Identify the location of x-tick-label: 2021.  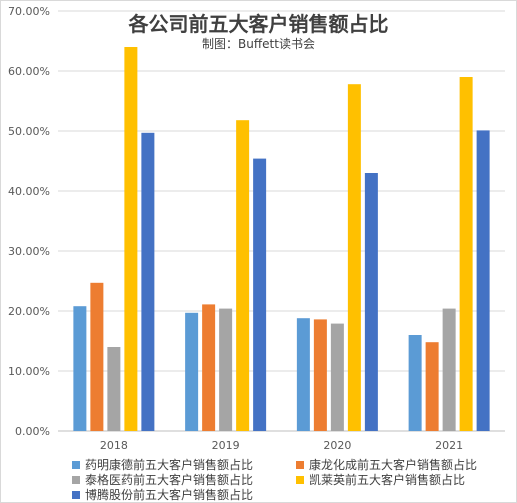
(449, 445).